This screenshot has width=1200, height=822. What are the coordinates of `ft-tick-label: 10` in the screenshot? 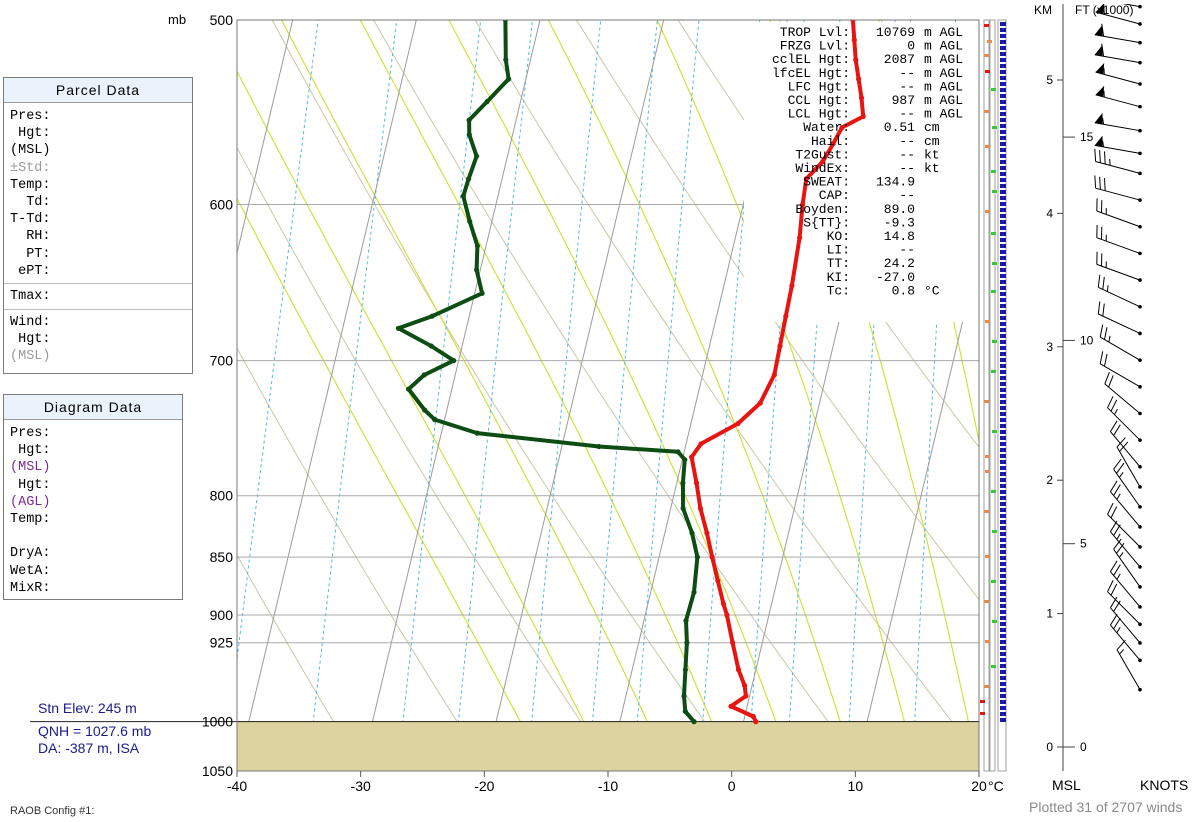 It's located at (1087, 340).